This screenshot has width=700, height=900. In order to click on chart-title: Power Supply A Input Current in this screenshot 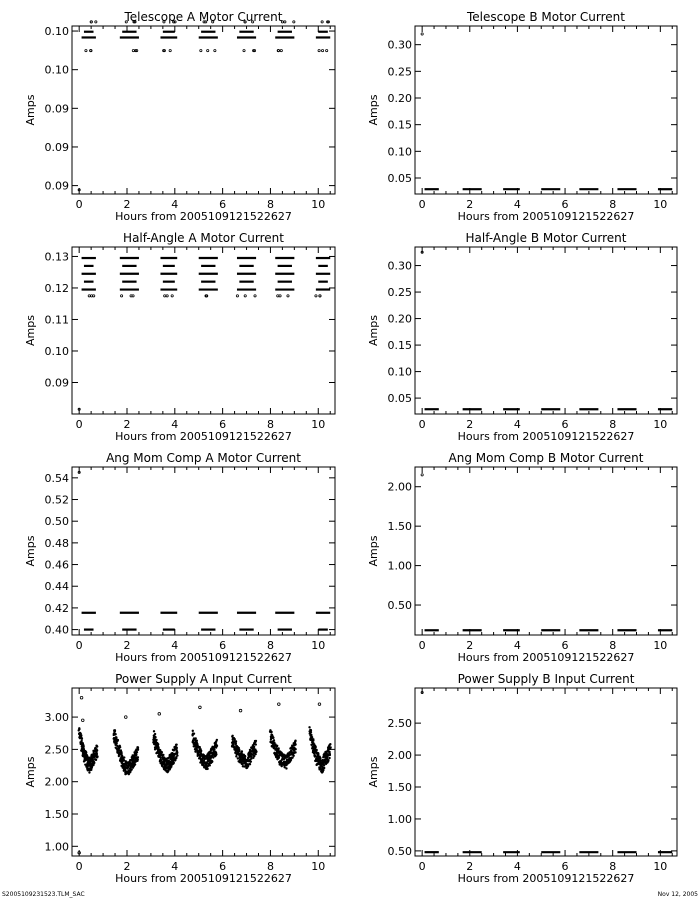, I will do `click(203, 679)`.